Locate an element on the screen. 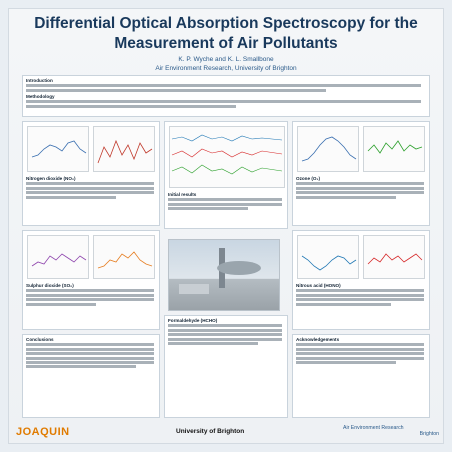  no2-timeseries-svg is located at coordinates (125, 151).